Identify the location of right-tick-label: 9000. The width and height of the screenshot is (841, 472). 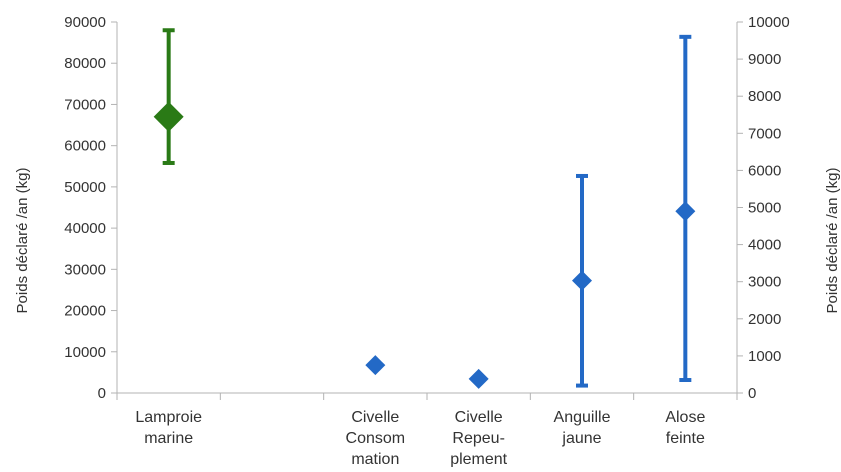
(764, 59).